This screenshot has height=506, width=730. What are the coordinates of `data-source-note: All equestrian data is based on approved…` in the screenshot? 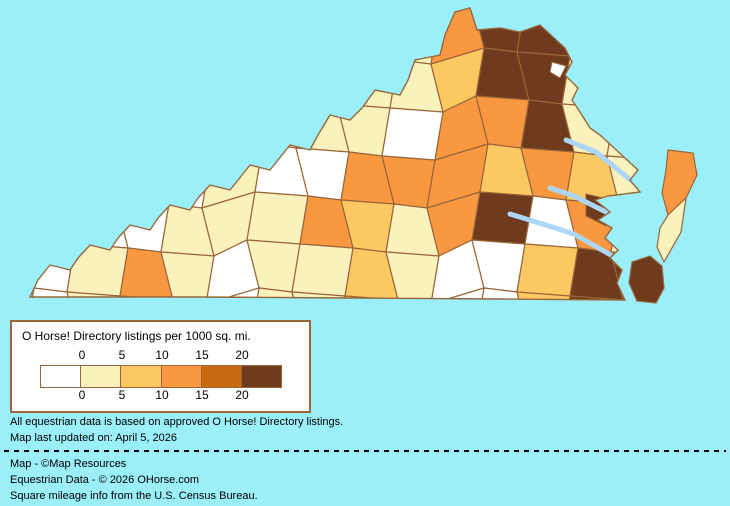 It's located at (177, 422).